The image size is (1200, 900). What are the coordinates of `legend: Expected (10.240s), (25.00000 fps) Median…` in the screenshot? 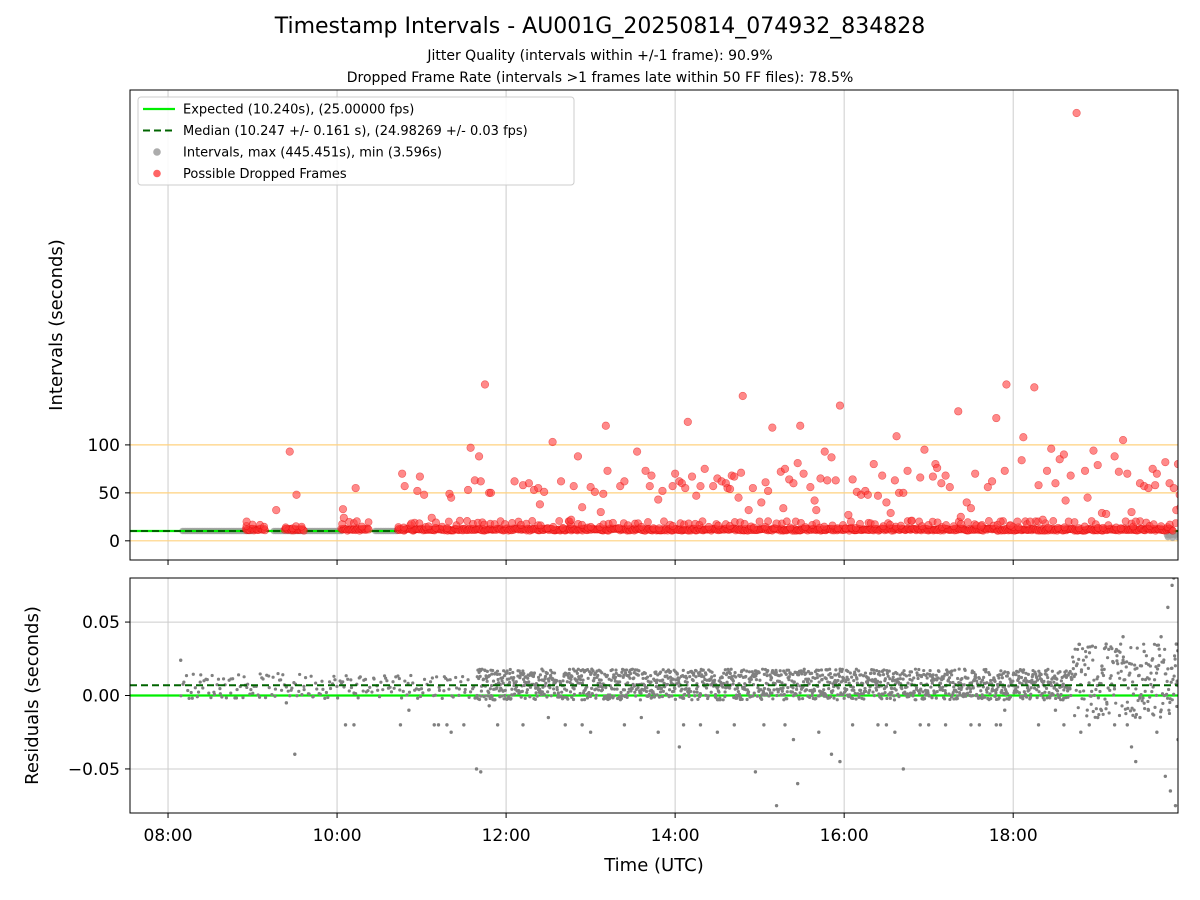 It's located at (356, 141).